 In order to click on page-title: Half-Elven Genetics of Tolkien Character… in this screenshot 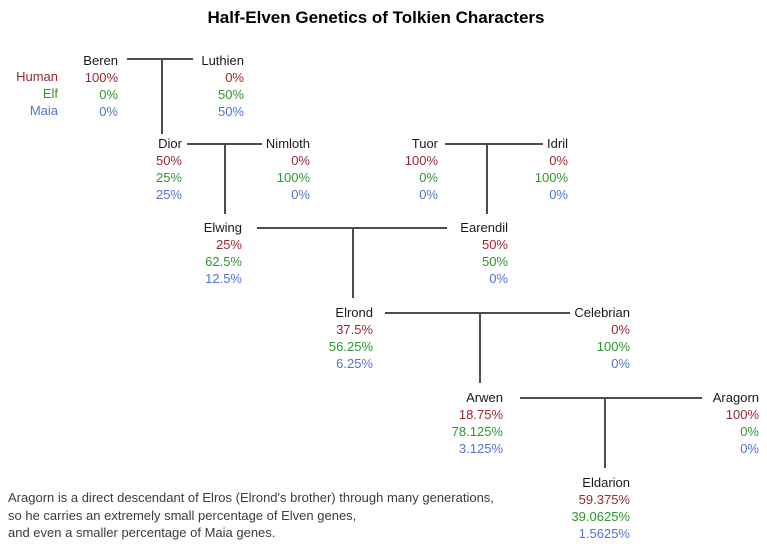, I will do `click(376, 17)`.